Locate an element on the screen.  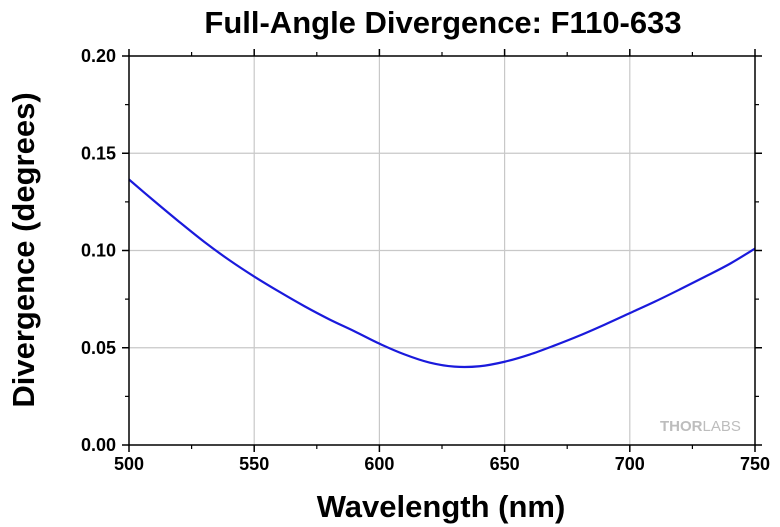
y-axis-label: Divergence (degrees) is located at coordinates (23, 249).